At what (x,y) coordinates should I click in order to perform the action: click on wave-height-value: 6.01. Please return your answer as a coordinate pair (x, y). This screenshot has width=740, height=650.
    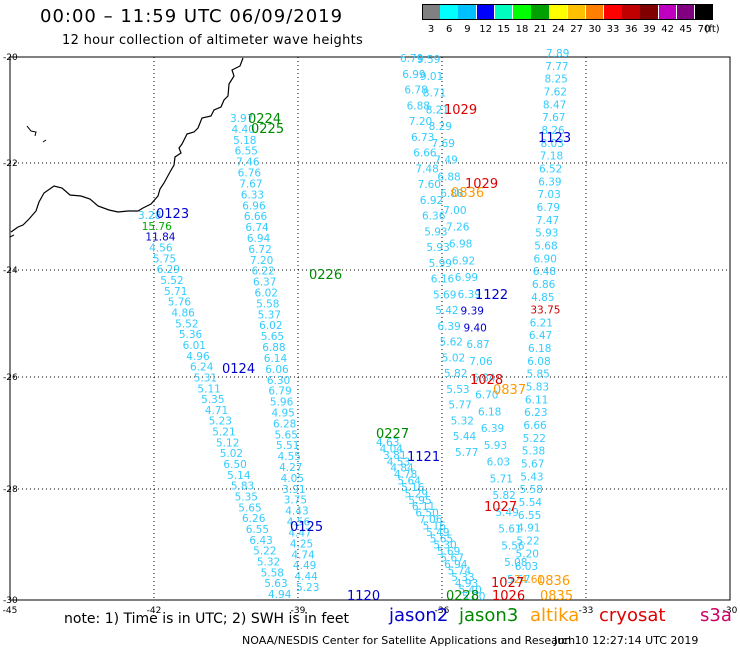
    Looking at the image, I should click on (194, 346).